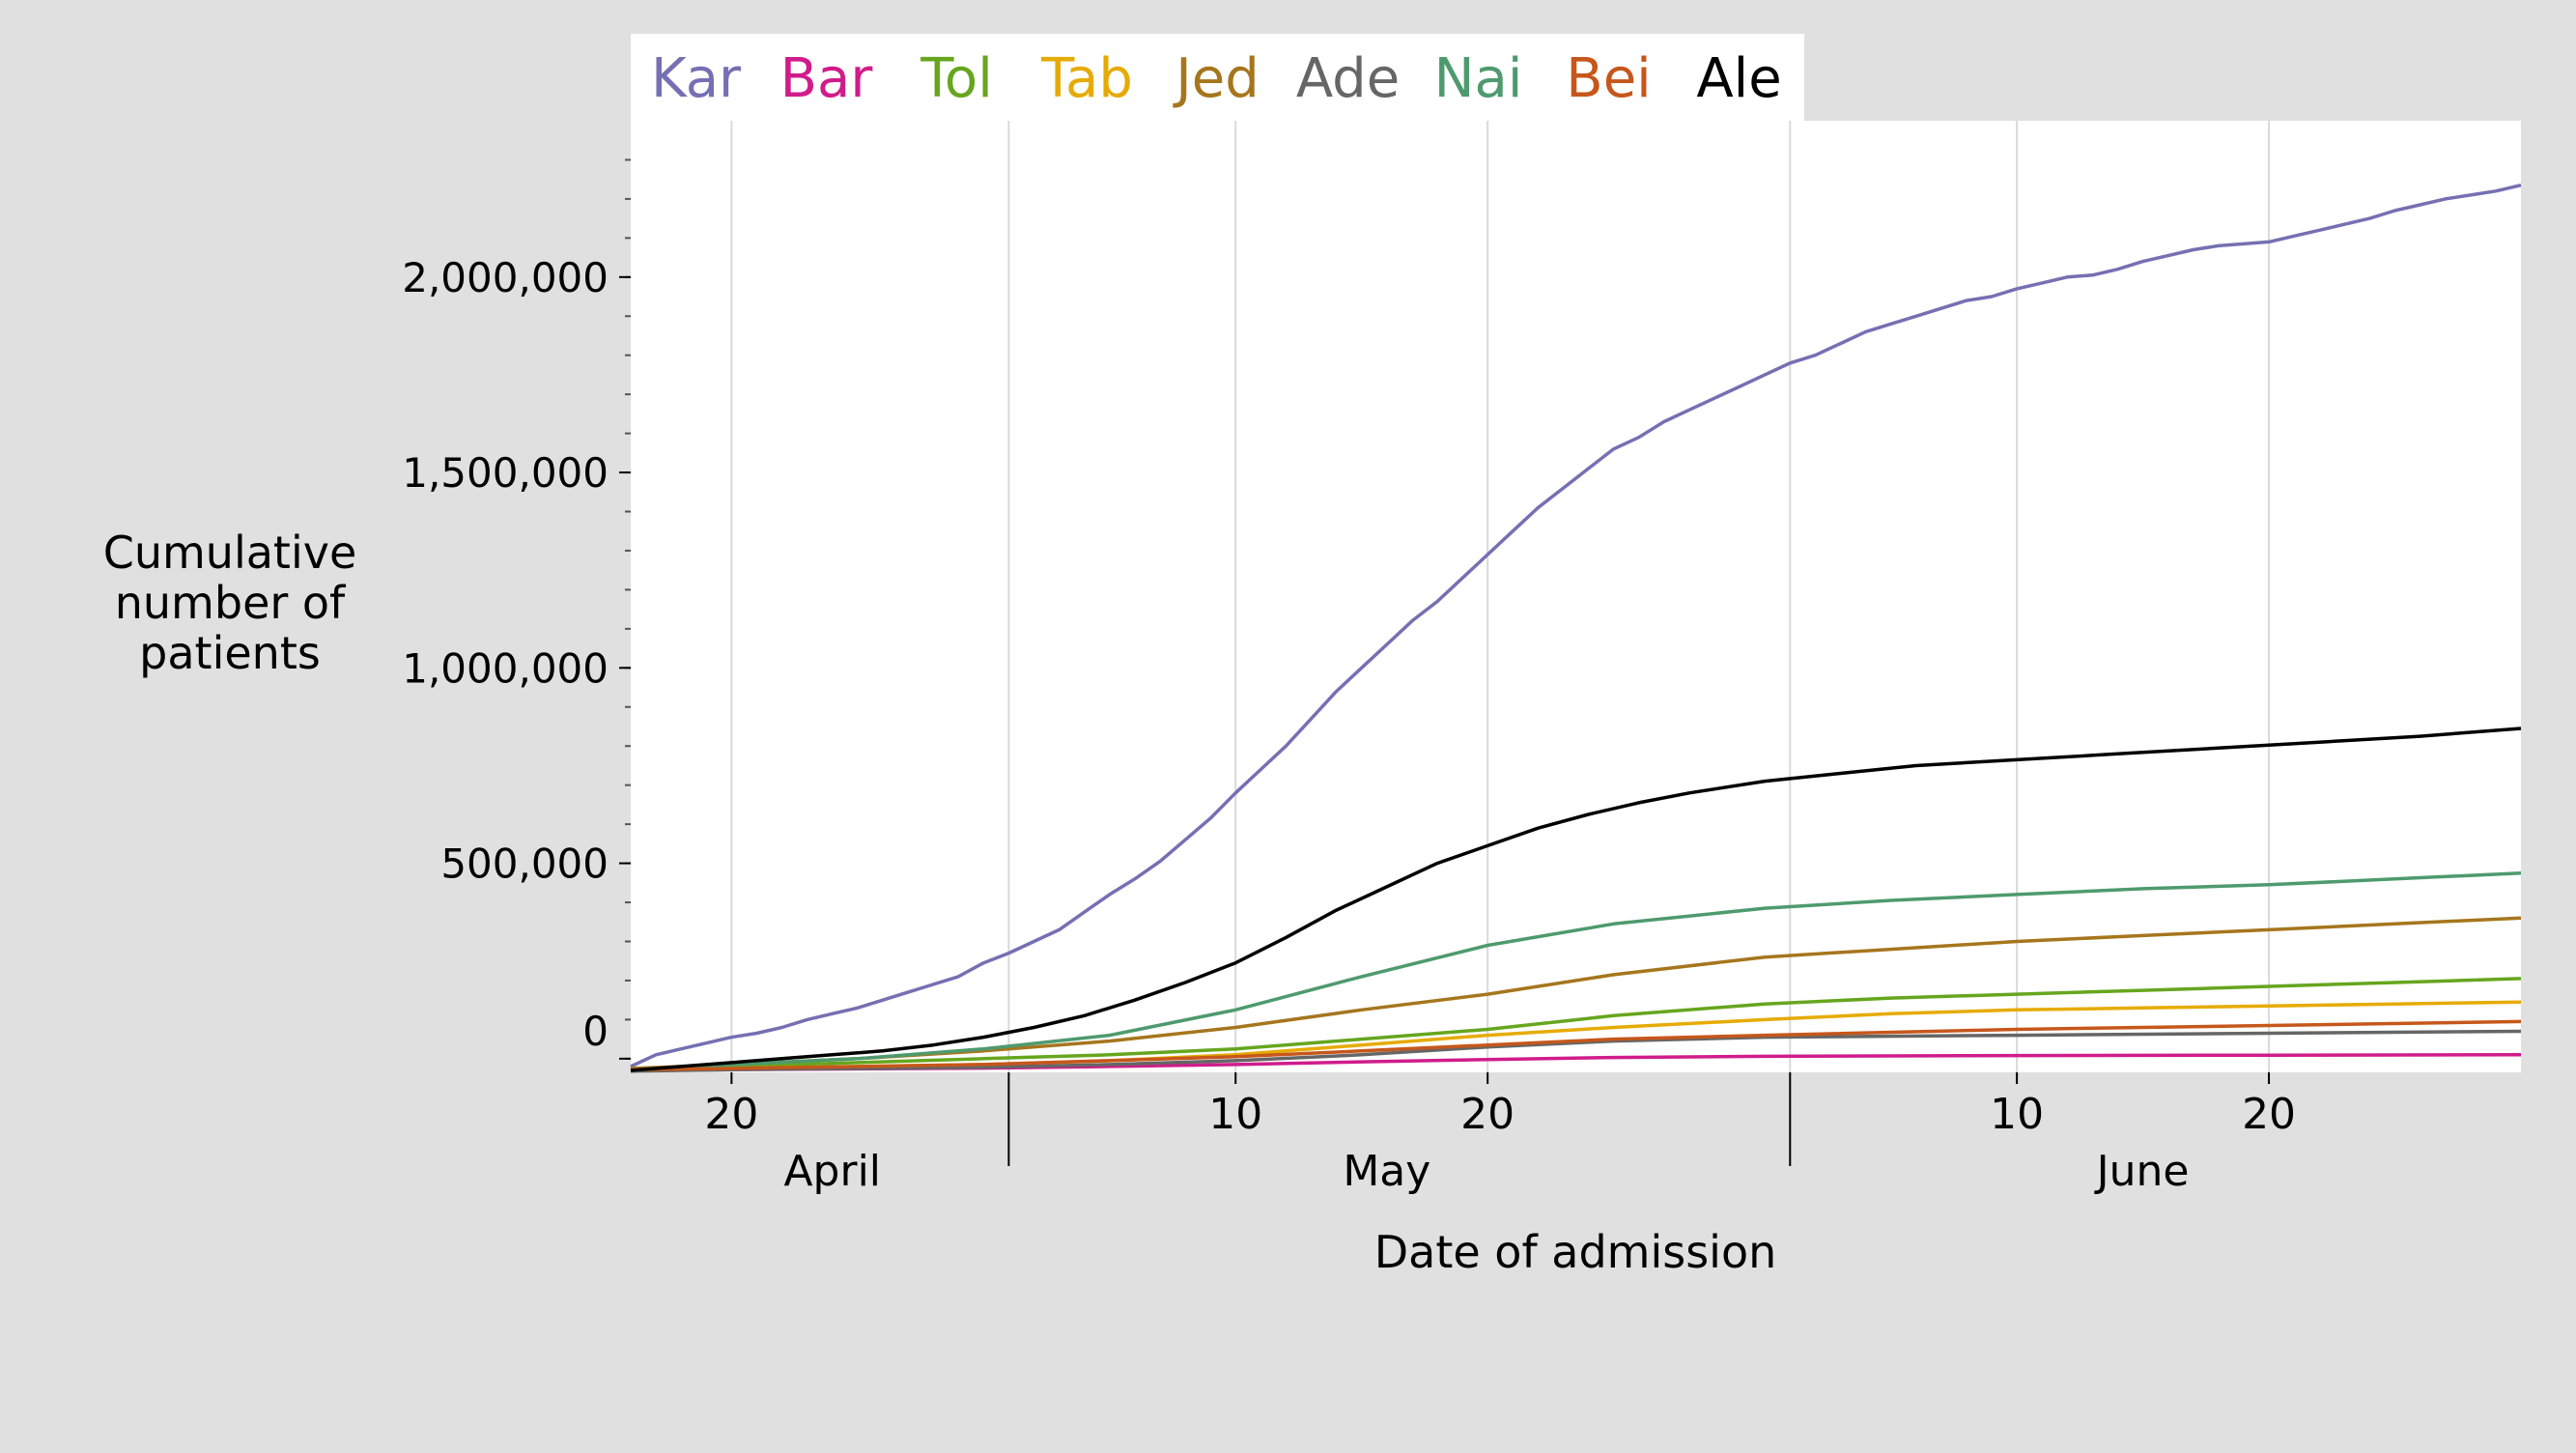  What do you see at coordinates (1348, 78) in the screenshot?
I see `legend-entry-ade: Ade` at bounding box center [1348, 78].